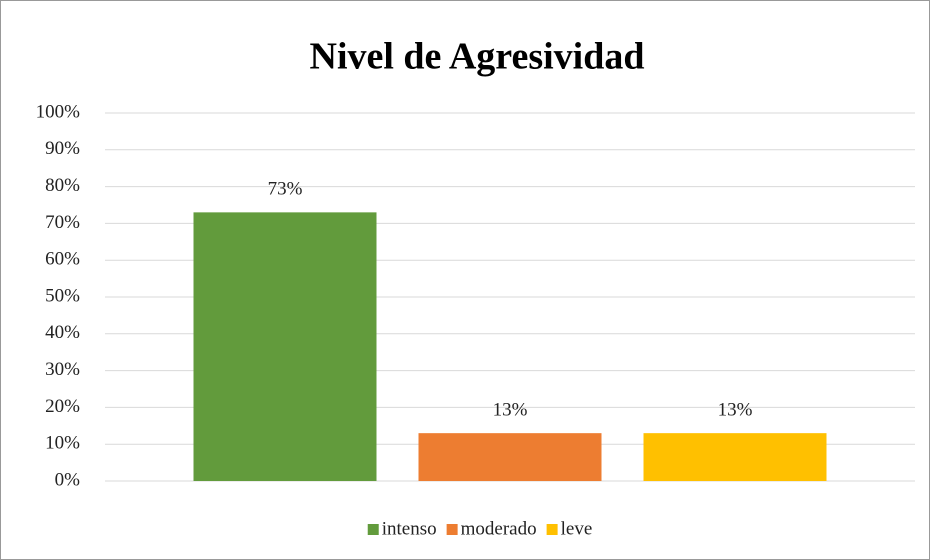 This screenshot has width=930, height=560. What do you see at coordinates (62, 222) in the screenshot?
I see `y-tick-label: 70%` at bounding box center [62, 222].